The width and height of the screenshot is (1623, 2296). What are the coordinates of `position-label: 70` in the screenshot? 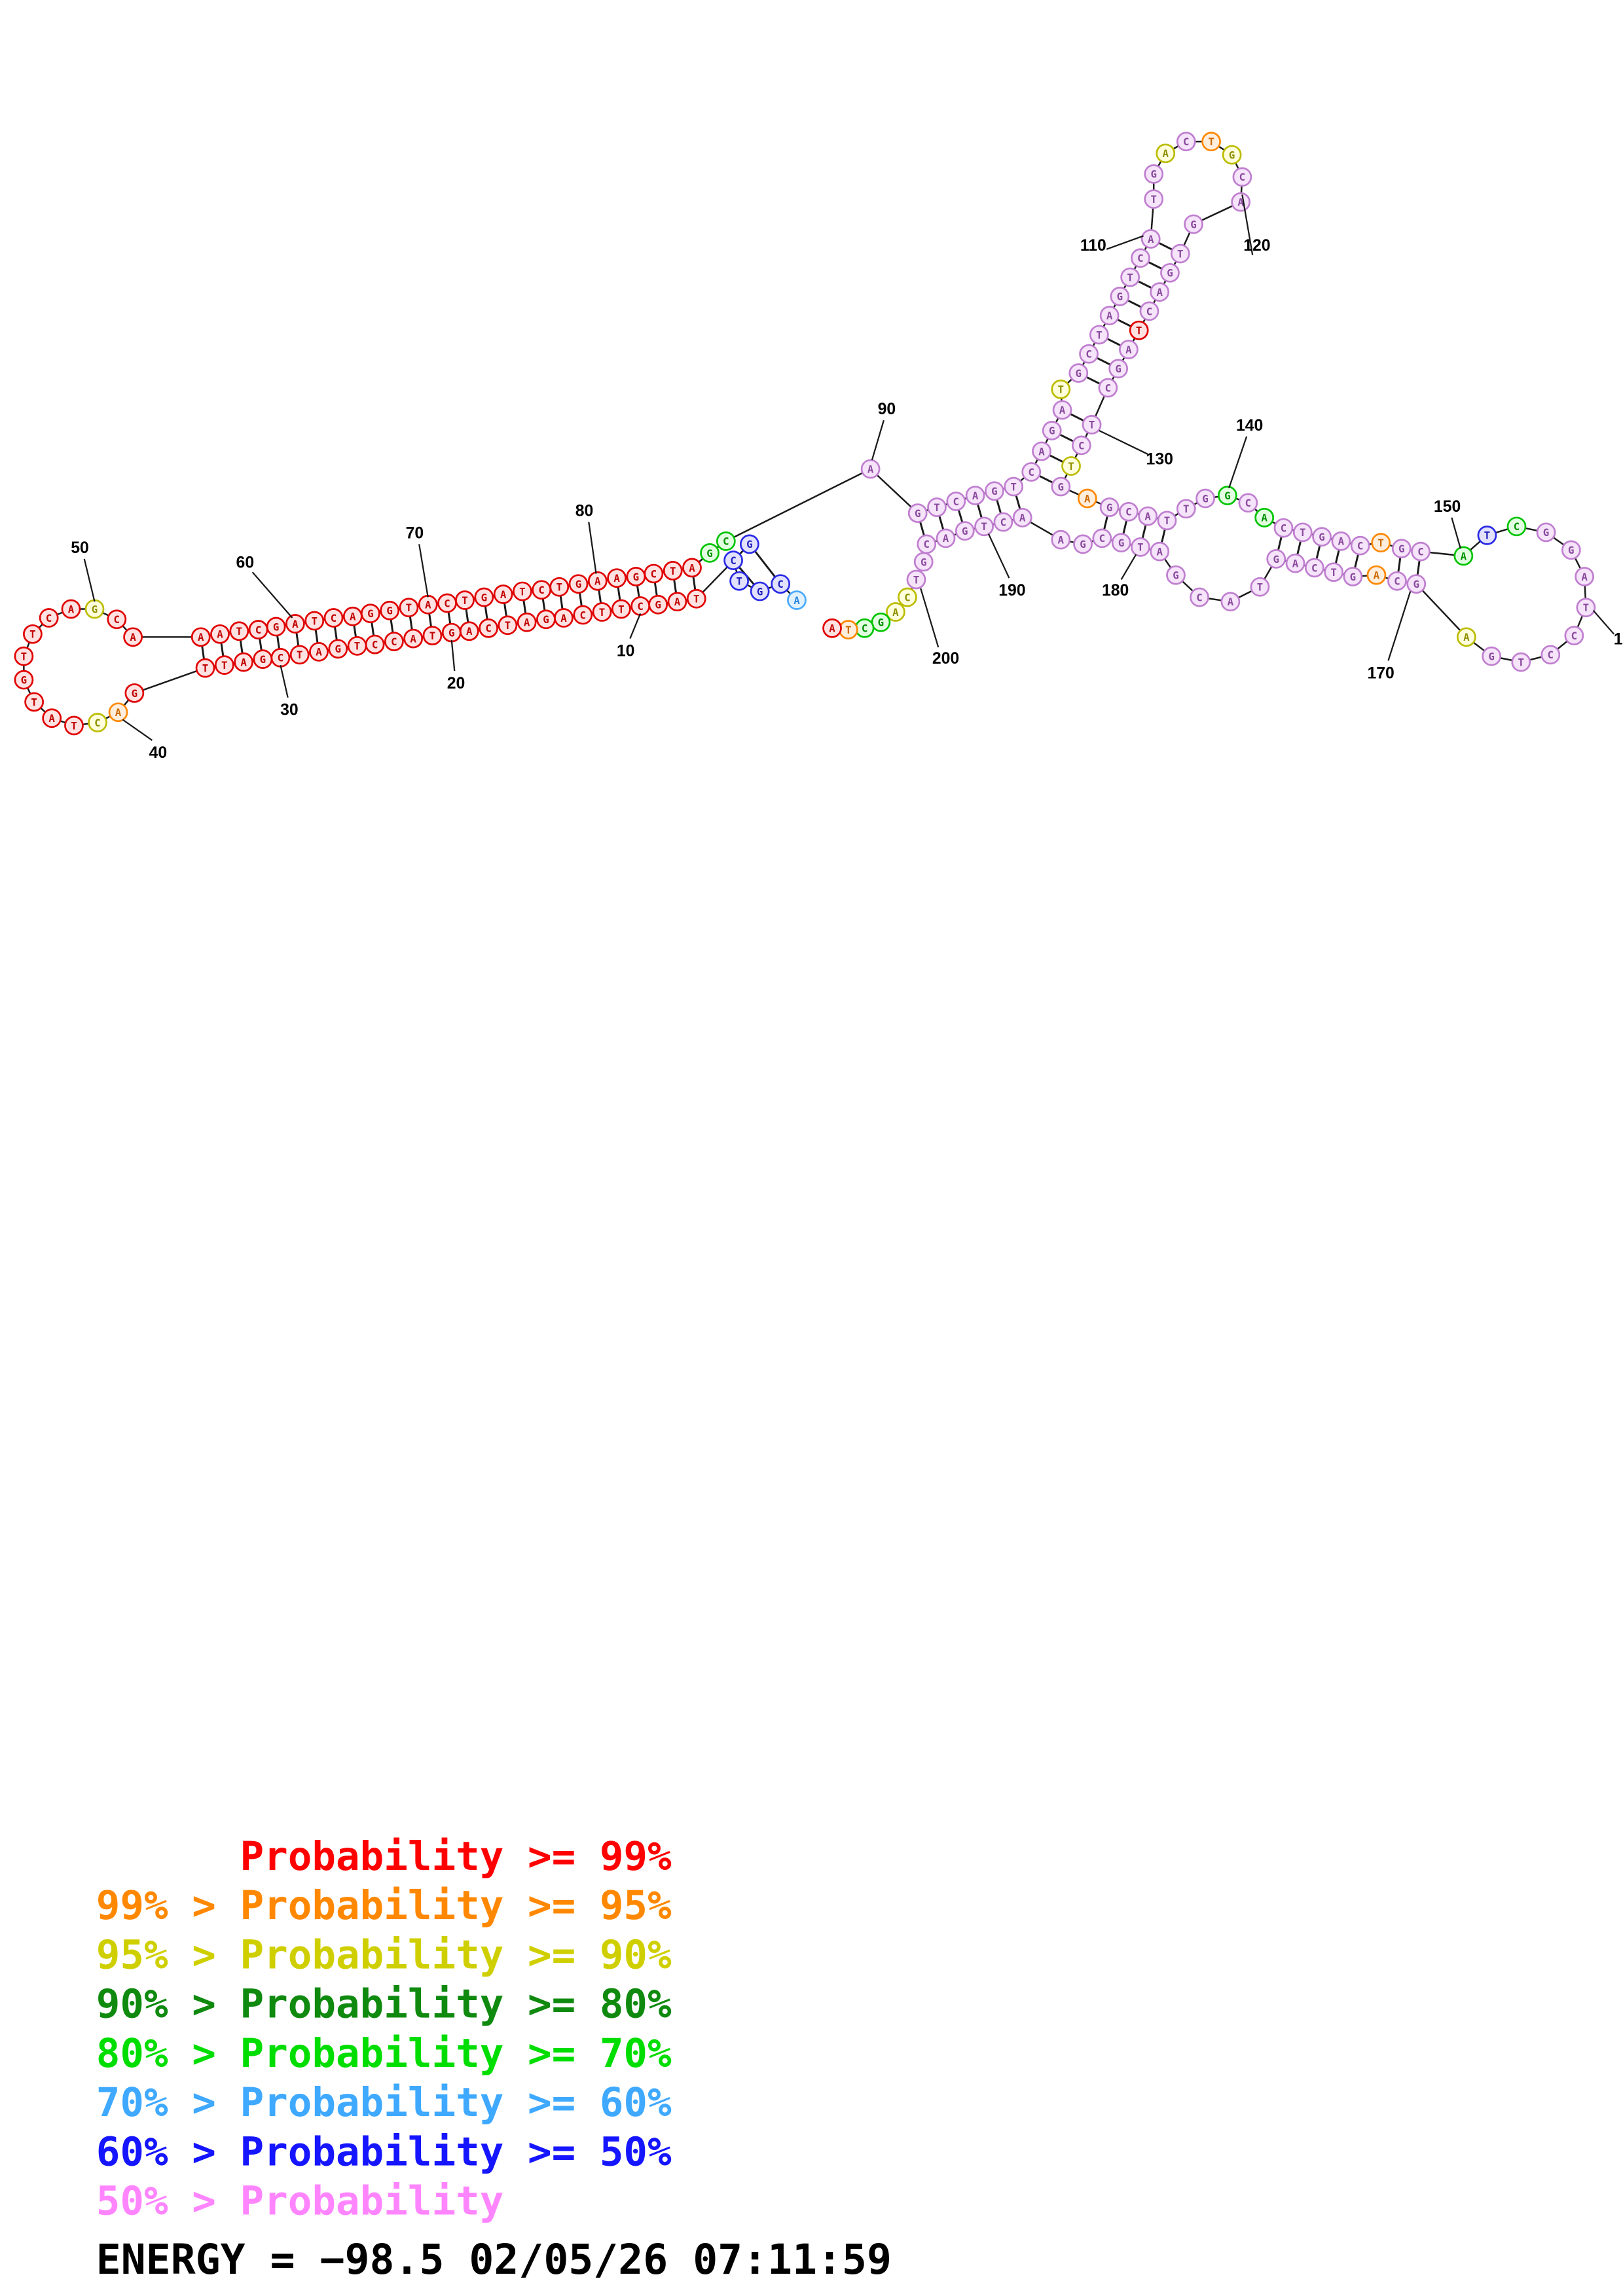 It's located at (415, 533).